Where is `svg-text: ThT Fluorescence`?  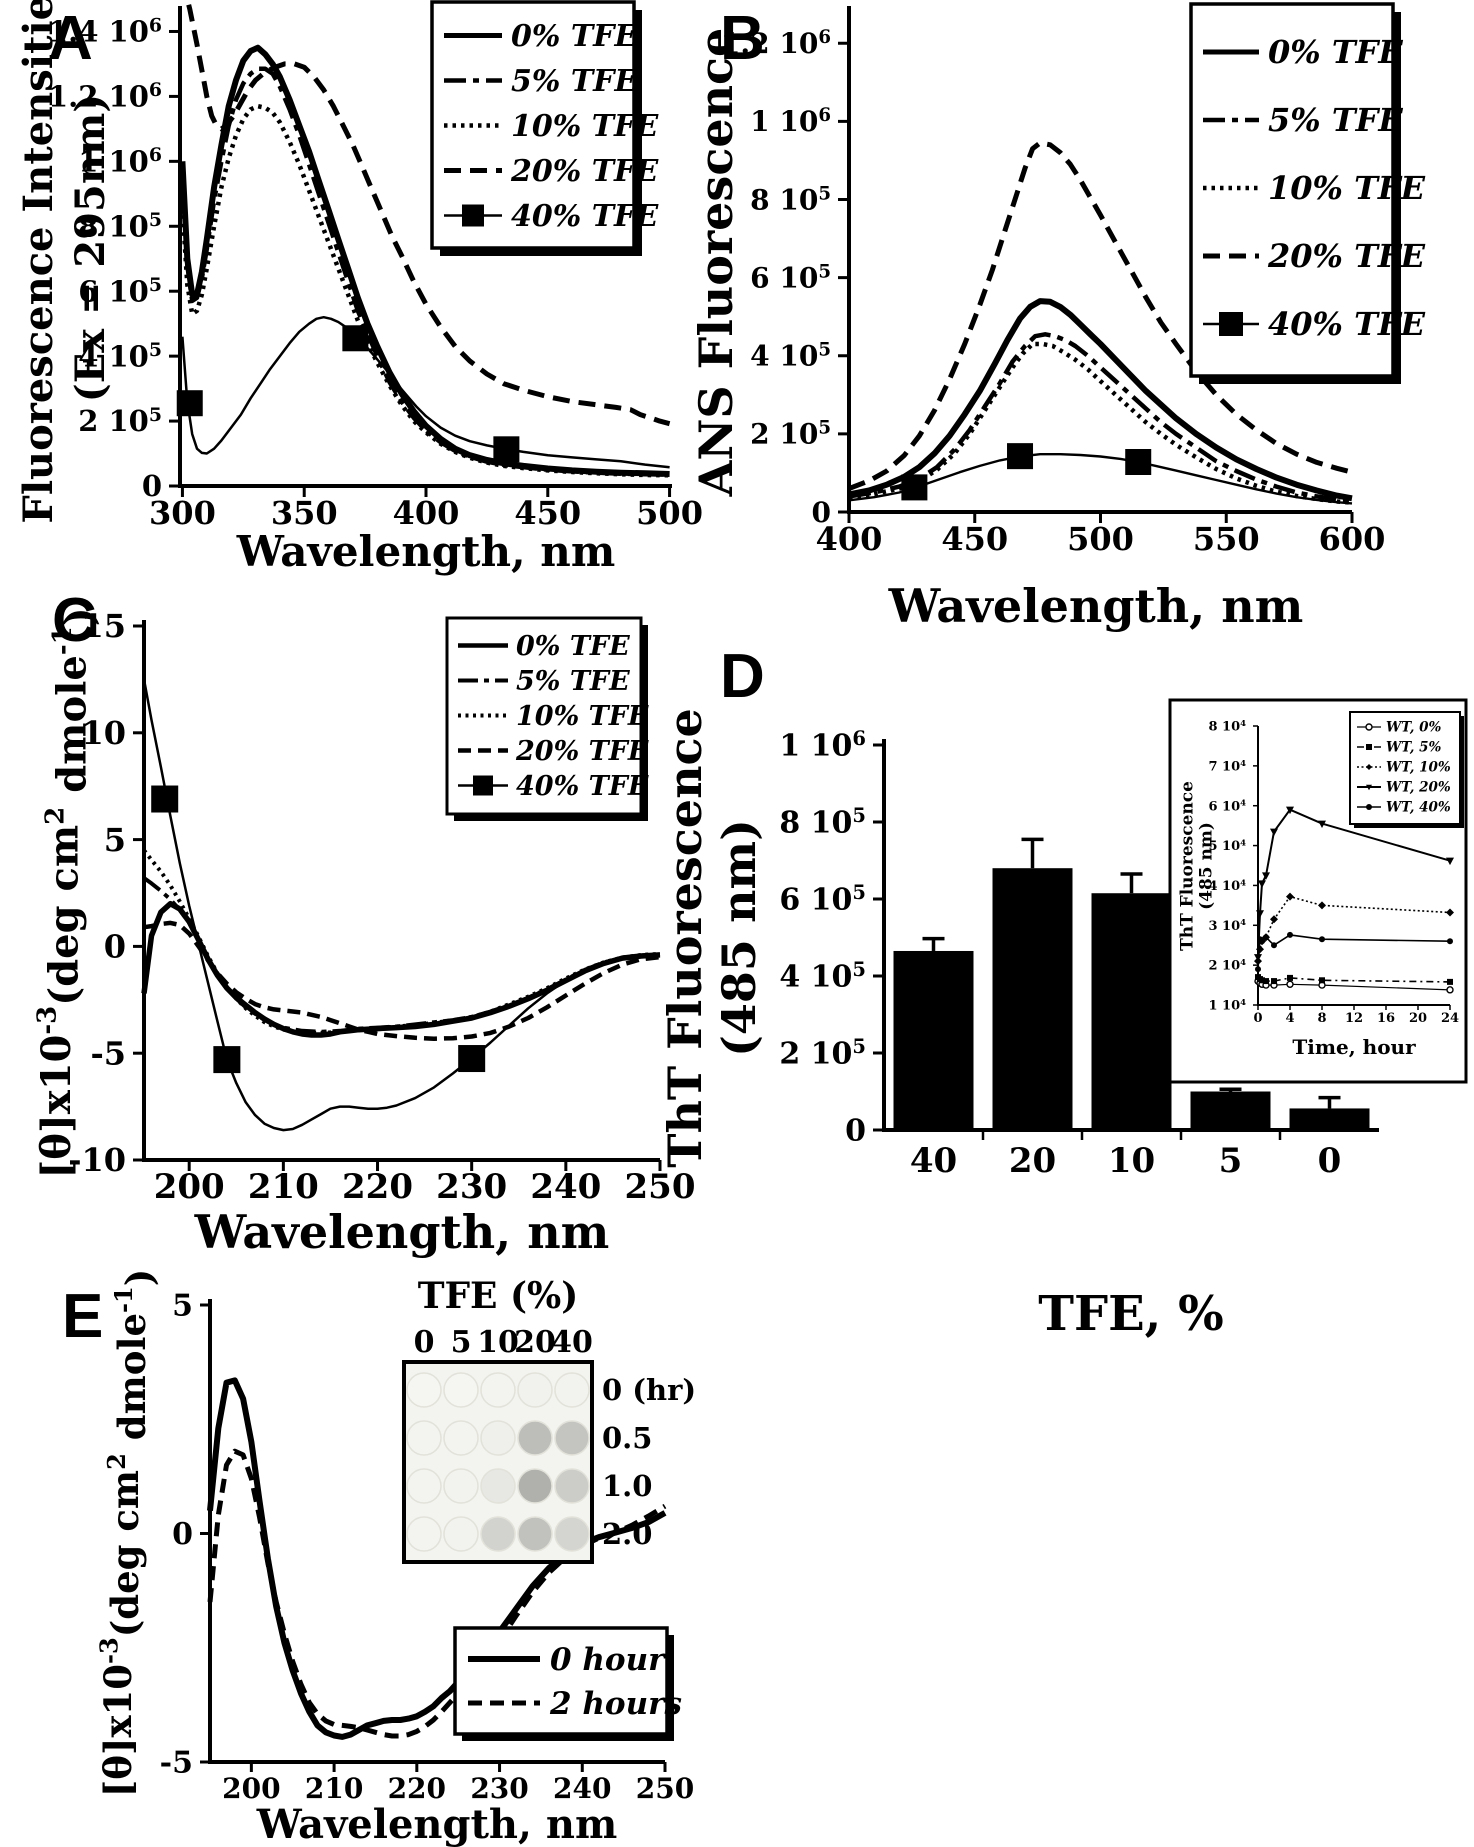 svg-text: ThT Fluorescence is located at coordinates (685, 938).